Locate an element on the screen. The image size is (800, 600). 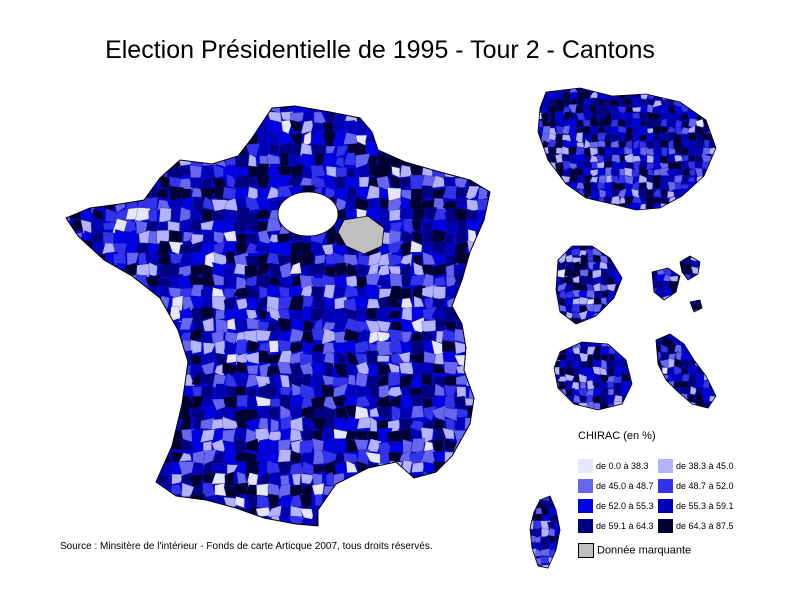
legend-missing-item: Donnée marquante is located at coordinates (634, 550).